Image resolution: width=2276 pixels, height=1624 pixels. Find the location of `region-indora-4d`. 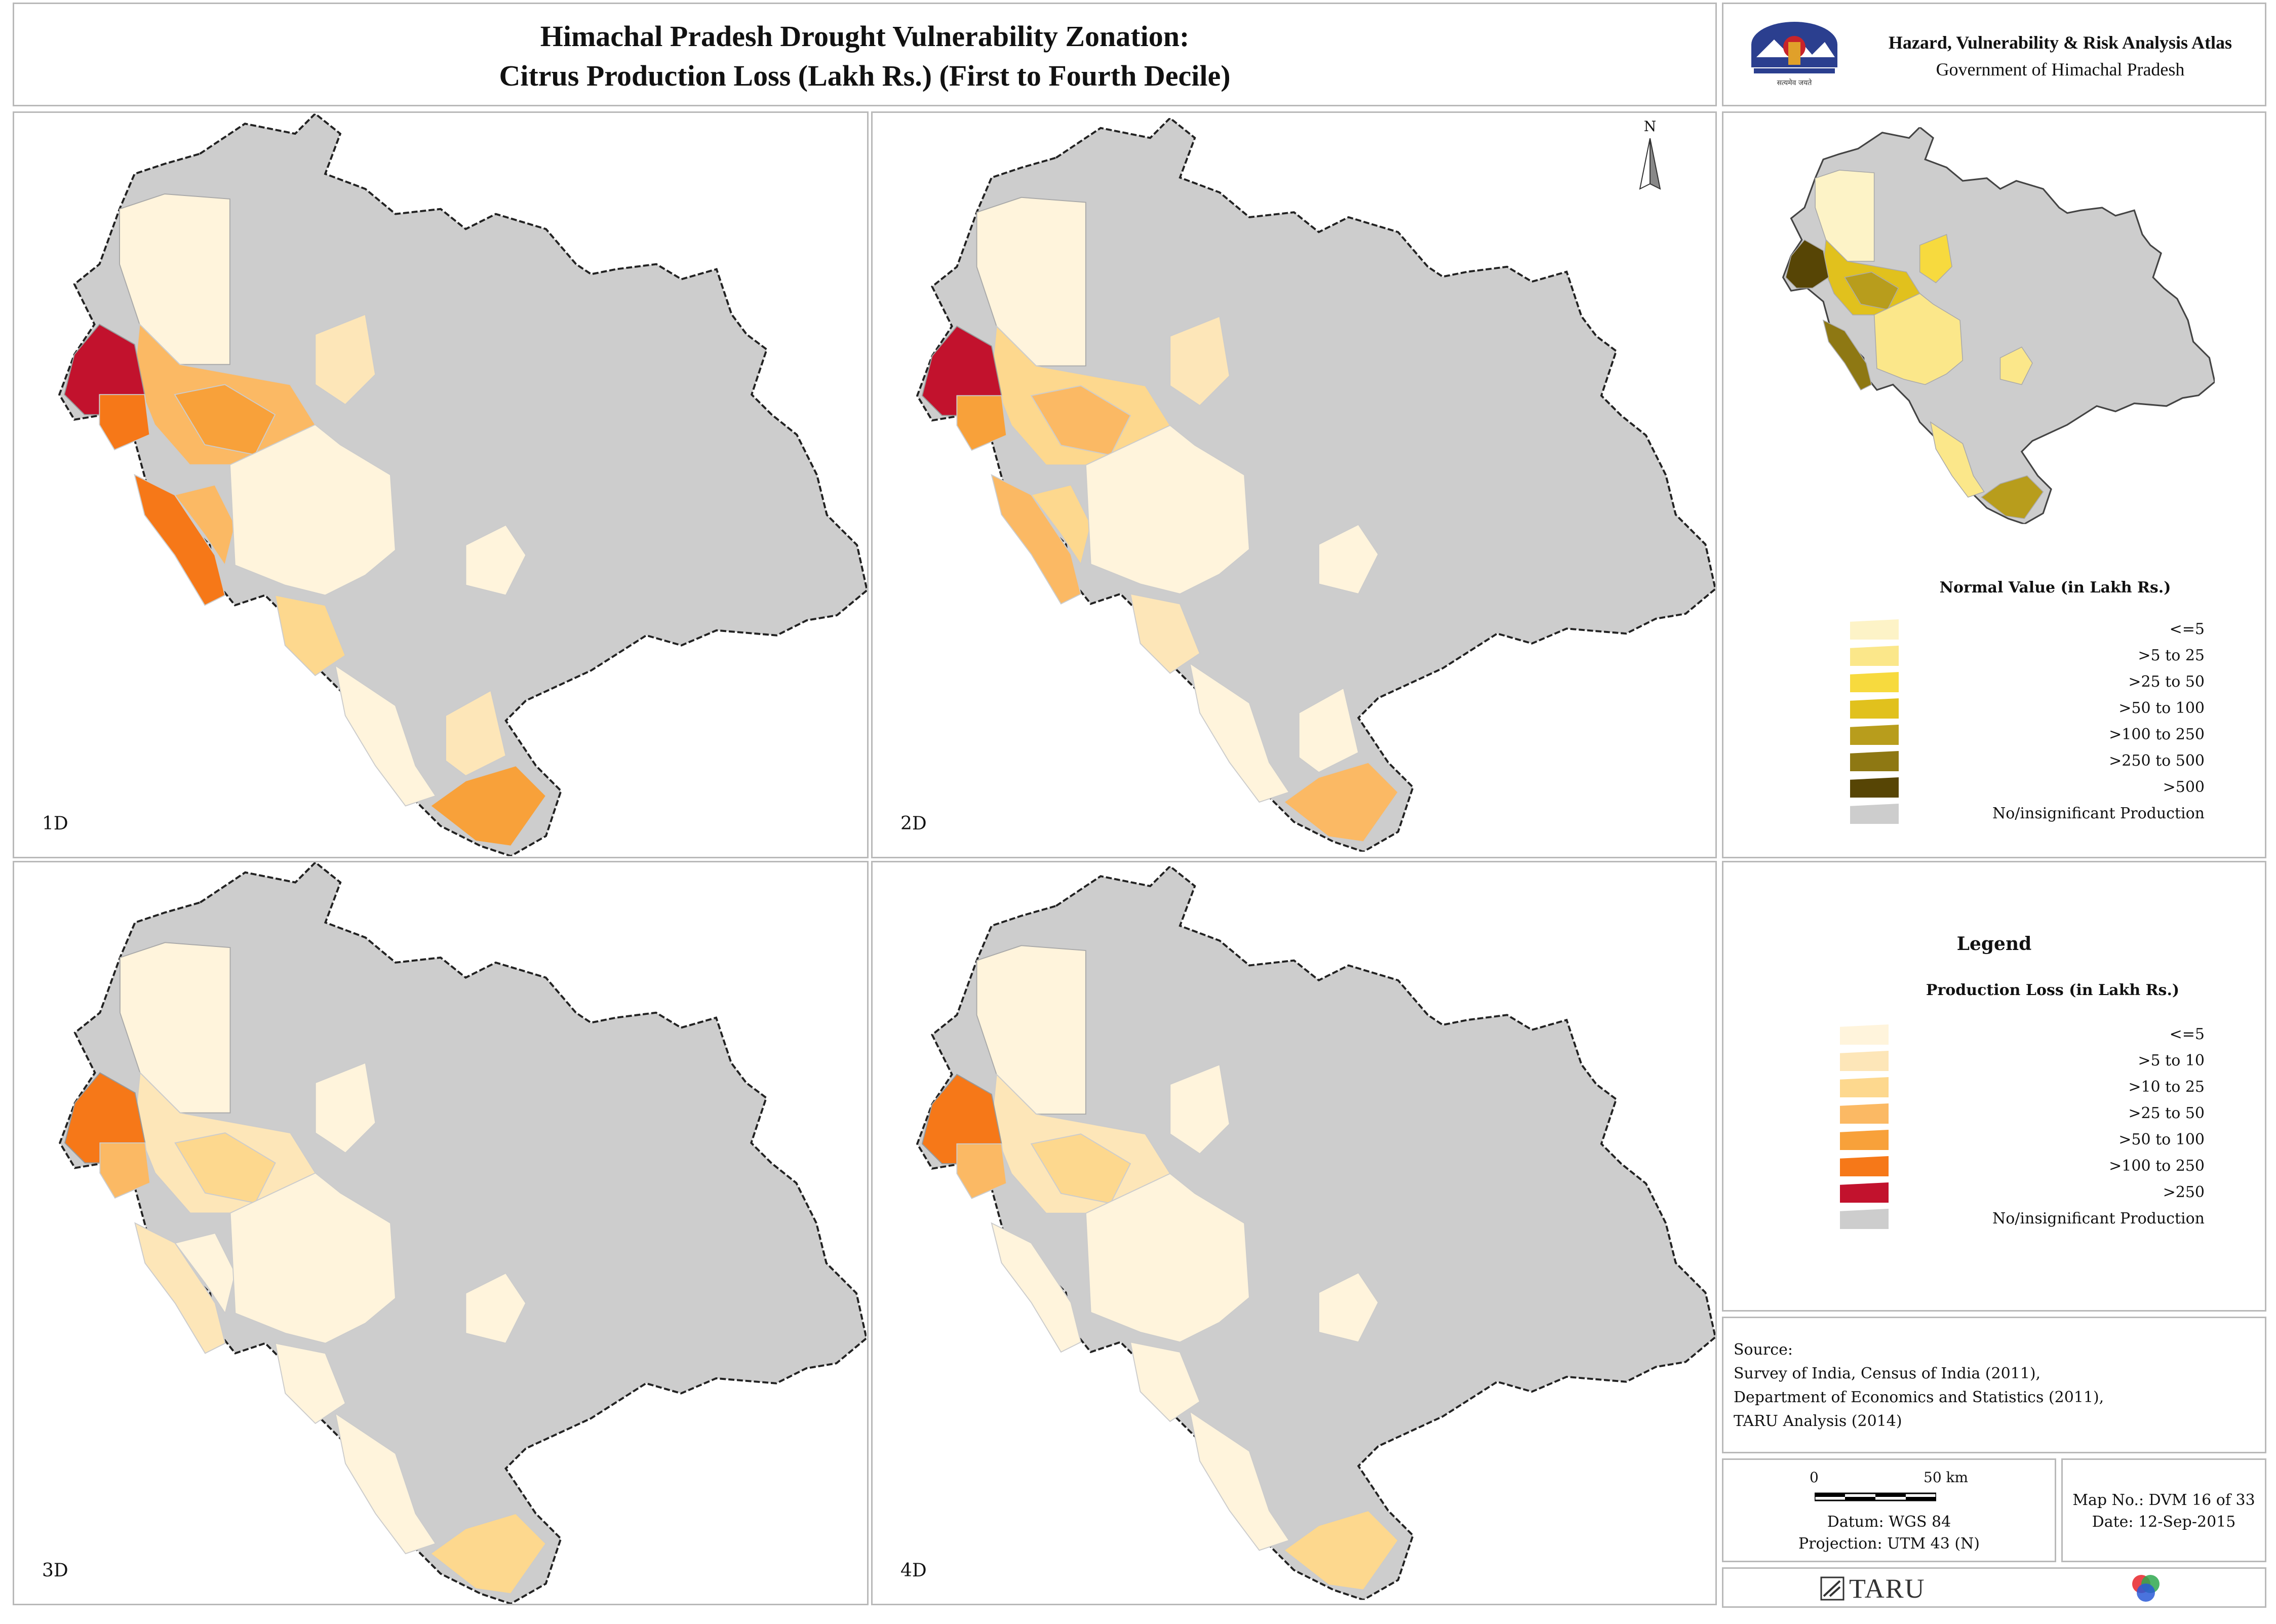

region-indora-4d is located at coordinates (982, 1171).